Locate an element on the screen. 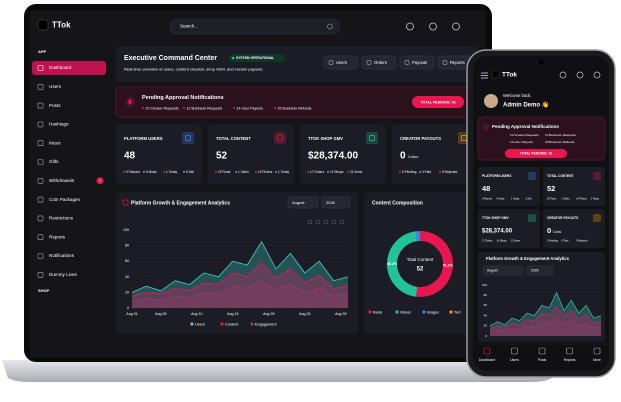 The width and height of the screenshot is (621, 402). phone-card-stat: 0 Paused is located at coordinates (487, 199).